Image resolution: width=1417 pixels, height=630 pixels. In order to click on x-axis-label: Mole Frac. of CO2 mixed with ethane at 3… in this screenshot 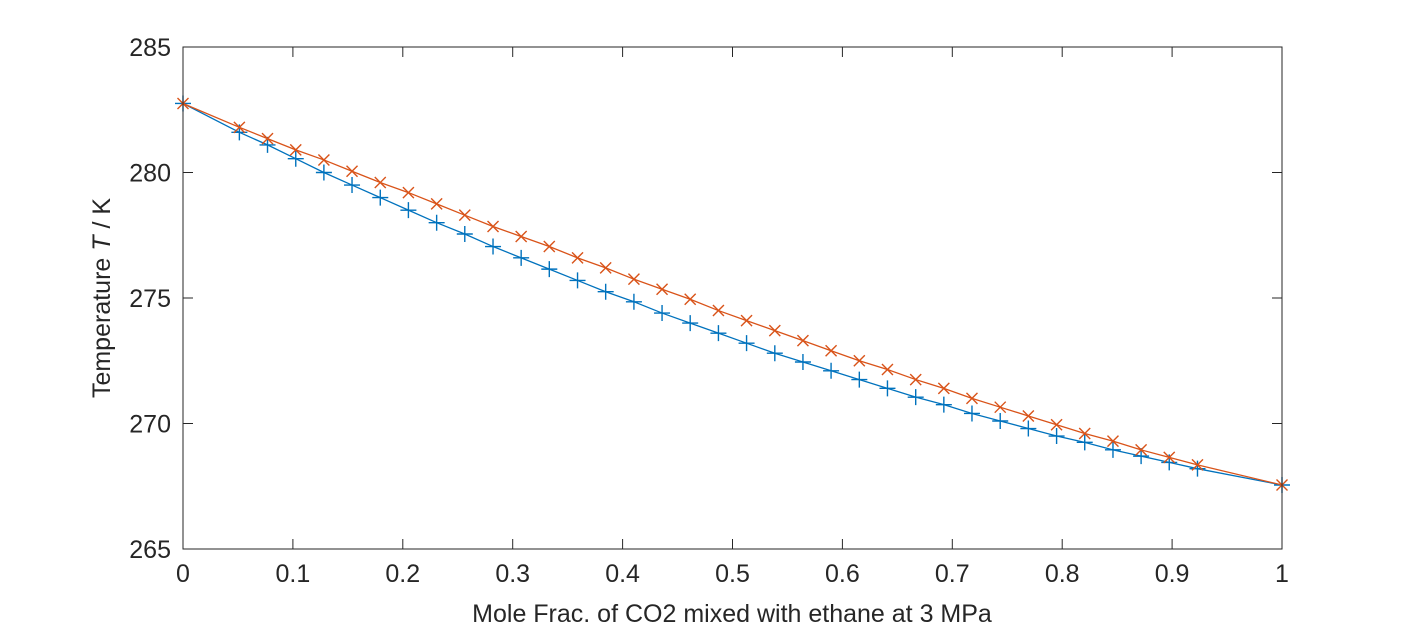, I will do `click(732, 614)`.